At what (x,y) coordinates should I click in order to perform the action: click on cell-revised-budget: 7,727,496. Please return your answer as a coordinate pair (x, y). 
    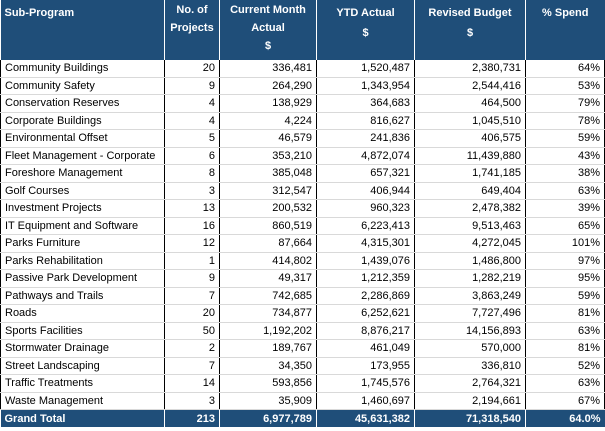
    Looking at the image, I should click on (470, 313).